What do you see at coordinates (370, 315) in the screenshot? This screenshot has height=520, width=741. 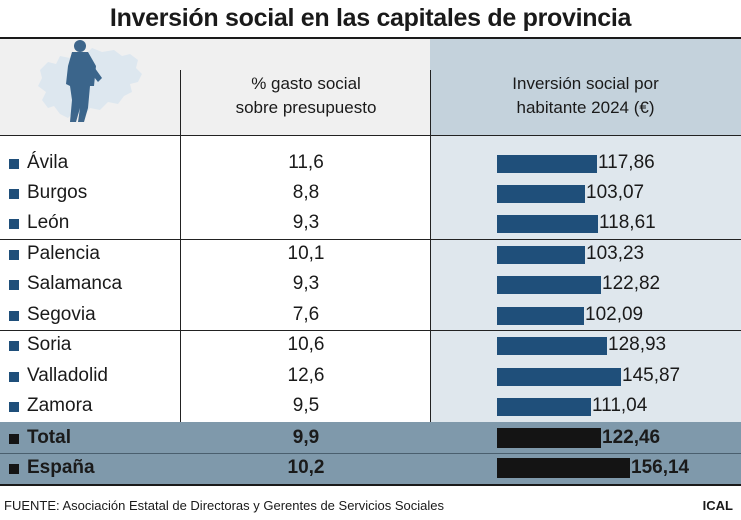 I see `table-row: Segovia 7,6 102,09` at bounding box center [370, 315].